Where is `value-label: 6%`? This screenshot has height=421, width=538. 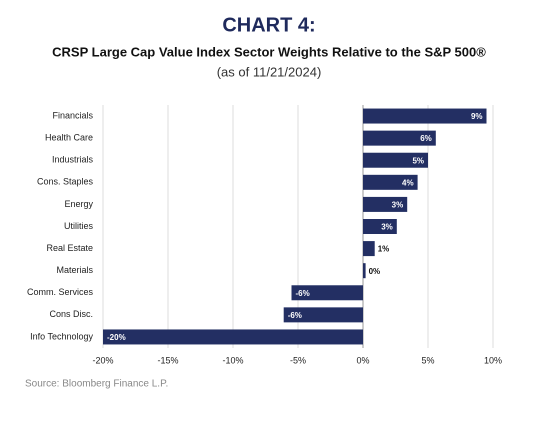
value-label: 6% is located at coordinates (426, 138).